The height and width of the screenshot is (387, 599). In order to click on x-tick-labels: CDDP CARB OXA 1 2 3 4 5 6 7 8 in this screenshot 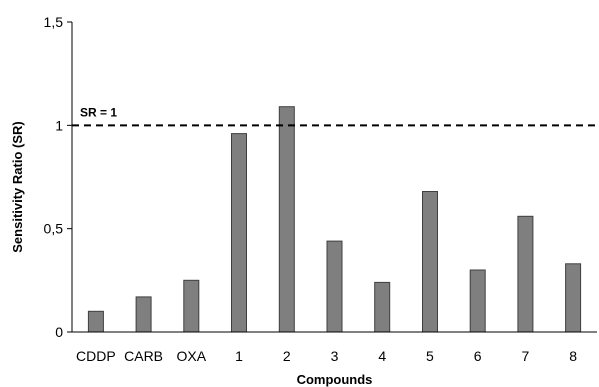, I will do `click(326, 356)`.